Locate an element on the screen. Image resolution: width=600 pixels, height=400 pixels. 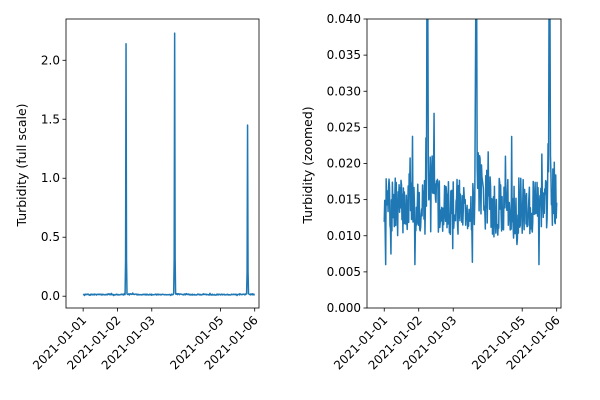
y-tick-label: 0.030 is located at coordinates (344, 91).